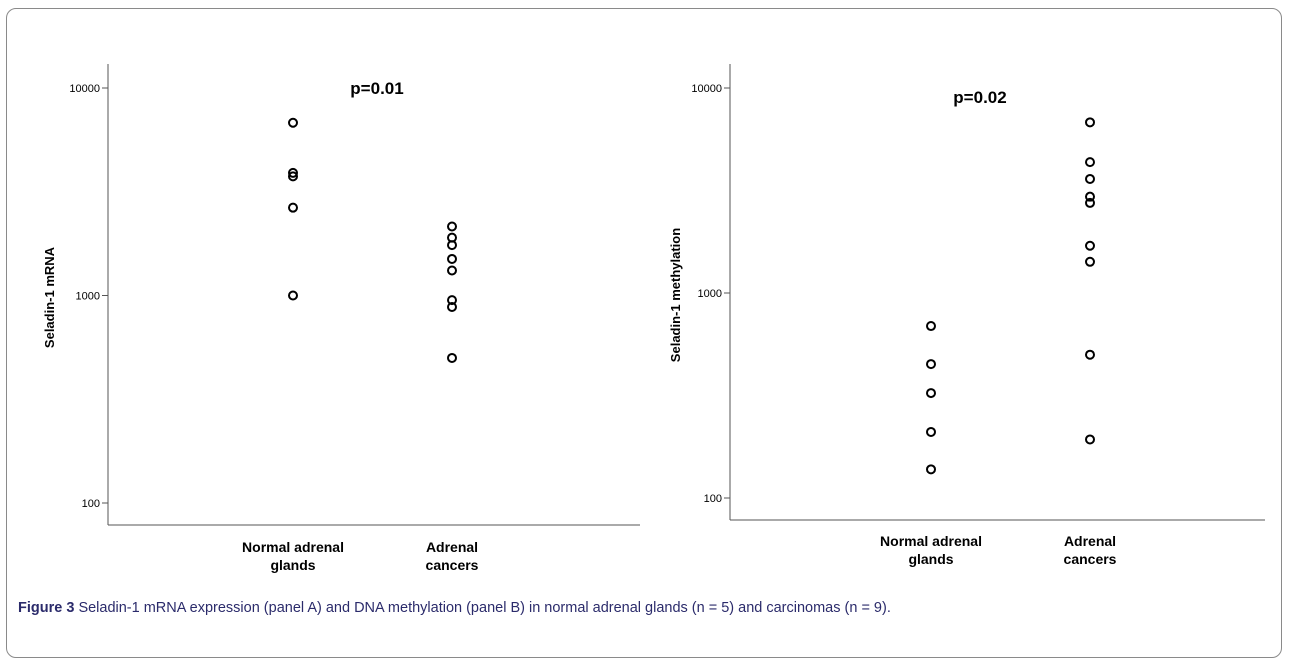  I want to click on y-axis-title: Seladin-1 mRNA, so click(49, 297).